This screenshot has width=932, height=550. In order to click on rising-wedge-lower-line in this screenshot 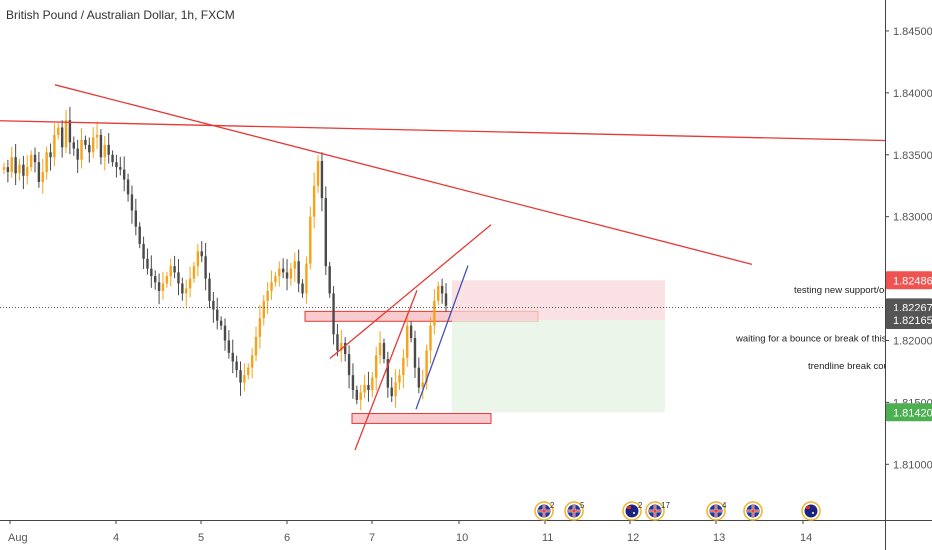, I will do `click(386, 370)`.